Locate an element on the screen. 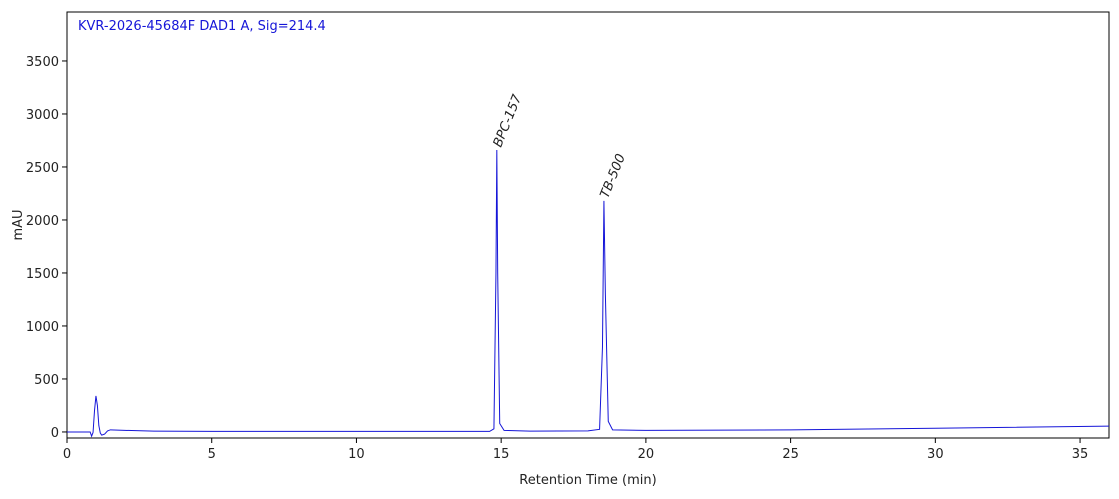  y-tick-label: 2000 is located at coordinates (42, 221).